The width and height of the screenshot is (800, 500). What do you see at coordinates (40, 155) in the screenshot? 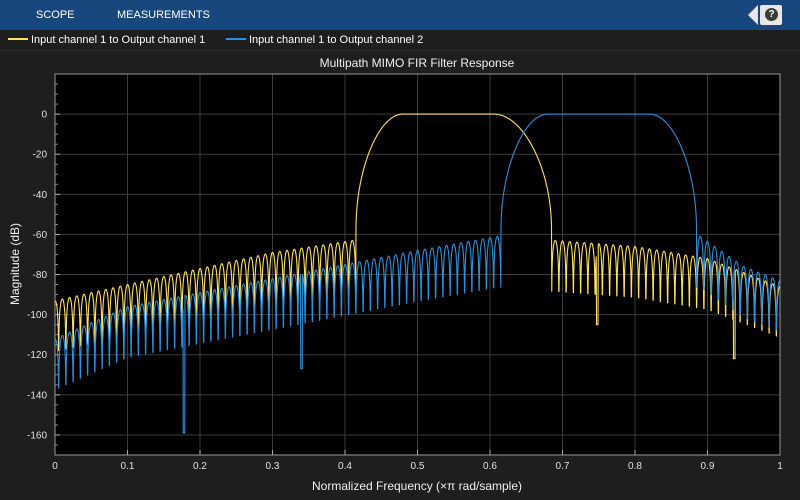
I see `y-tick-label: -20` at bounding box center [40, 155].